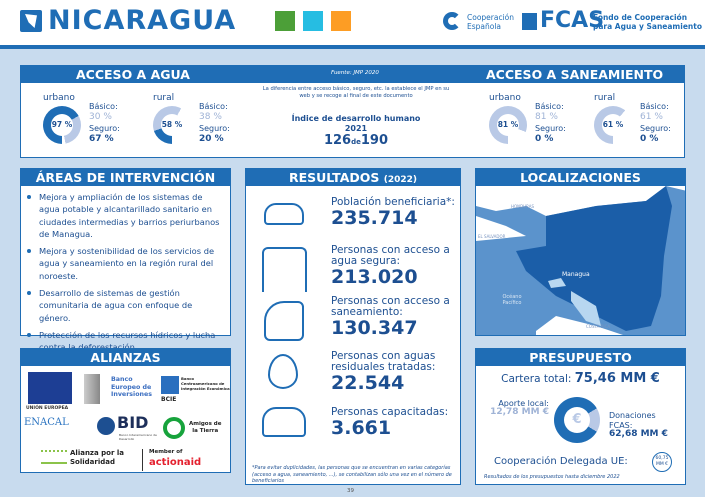 This screenshot has width=705, height=497. What do you see at coordinates (100, 117) in the screenshot?
I see `basico-value: 30 %` at bounding box center [100, 117].